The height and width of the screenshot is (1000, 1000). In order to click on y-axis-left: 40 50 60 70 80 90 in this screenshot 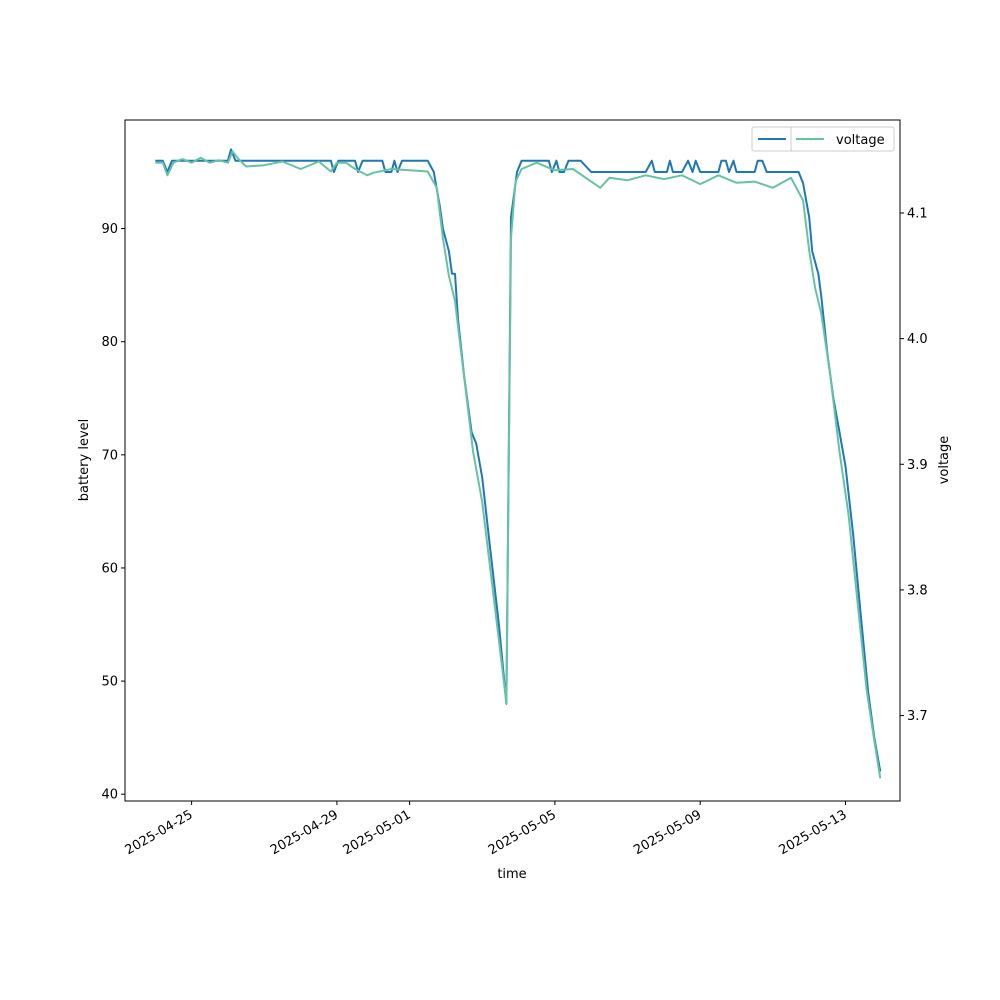, I will do `click(113, 512)`.